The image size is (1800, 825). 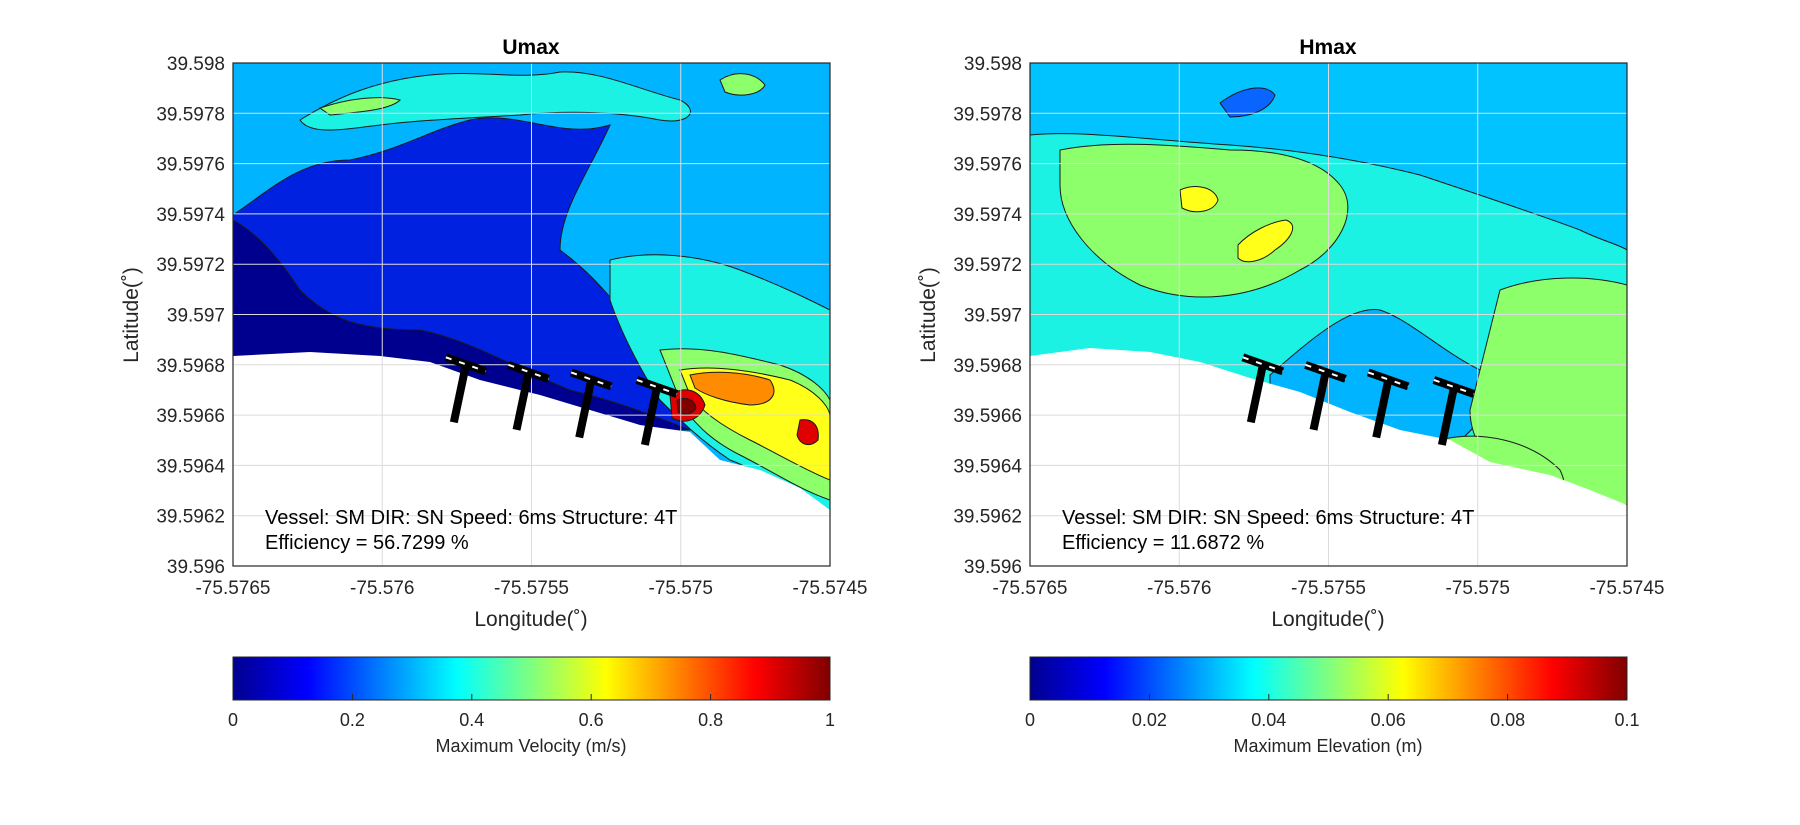 What do you see at coordinates (987, 165) in the screenshot?
I see `hmax-ytick-label: 39.5976` at bounding box center [987, 165].